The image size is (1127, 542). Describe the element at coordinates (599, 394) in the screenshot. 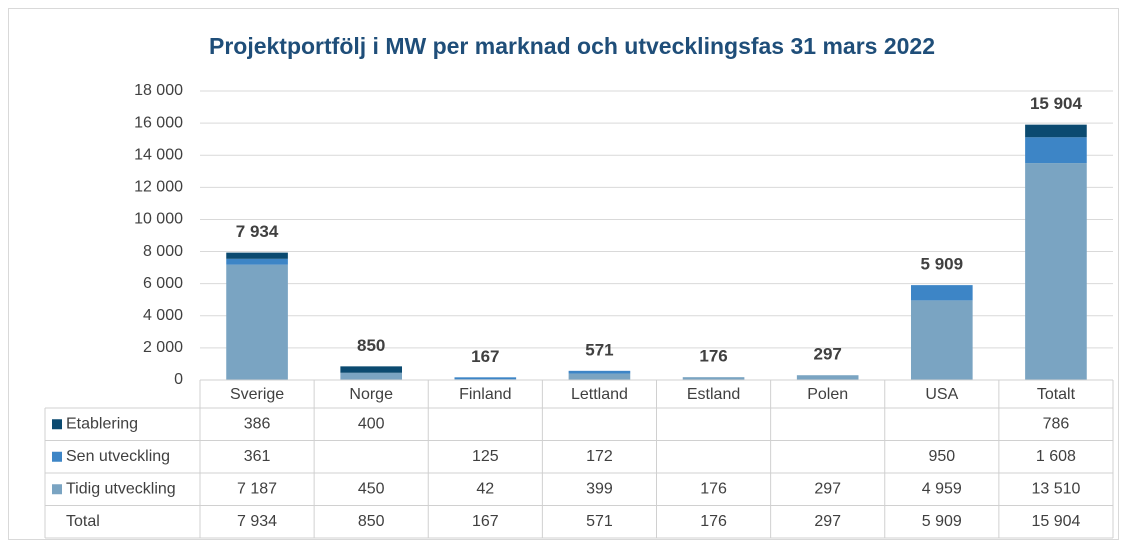

I see `x-tick-label: Lettland` at that location.